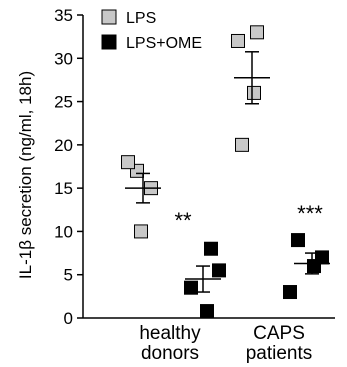 This screenshot has width=347, height=367. I want to click on category-label-line: patients, so click(279, 353).